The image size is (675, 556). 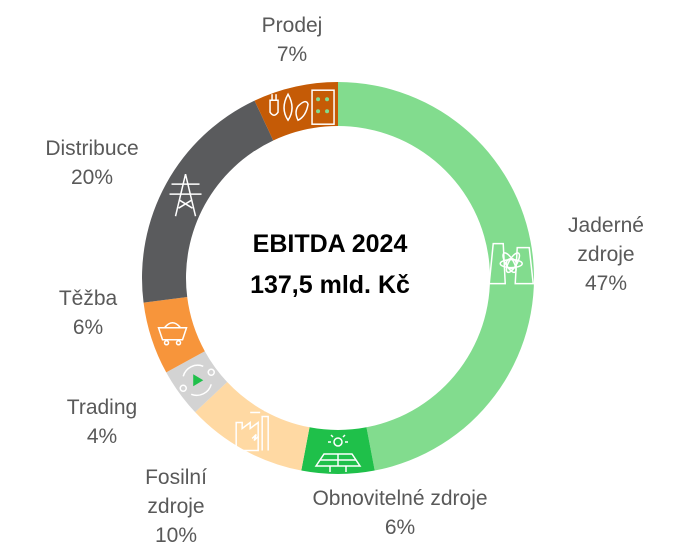 What do you see at coordinates (176, 535) in the screenshot?
I see `slice-value-label: 10%` at bounding box center [176, 535].